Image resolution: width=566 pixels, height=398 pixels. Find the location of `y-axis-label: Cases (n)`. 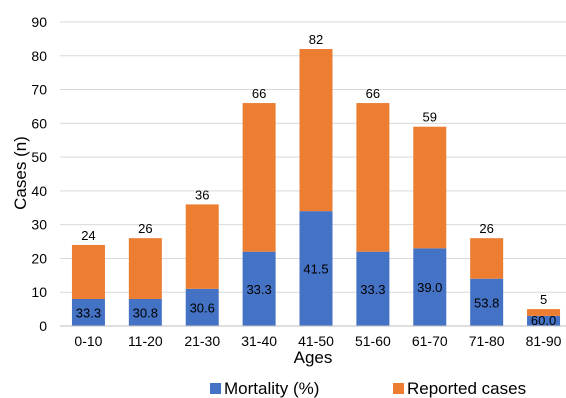

y-axis-label: Cases (n) is located at coordinates (20, 173).